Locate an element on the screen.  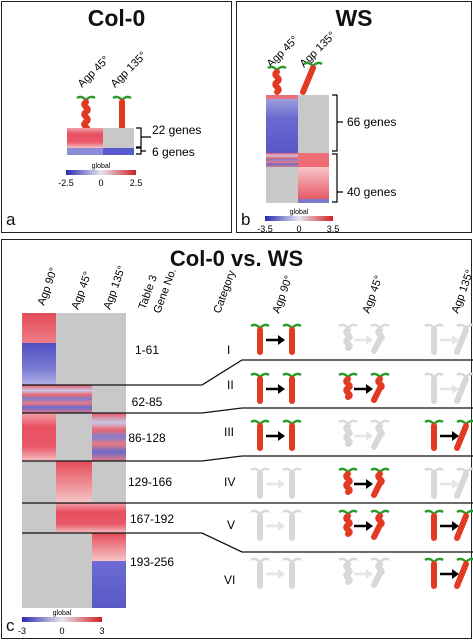
gene-range: 167-192 is located at coordinates (152, 519).